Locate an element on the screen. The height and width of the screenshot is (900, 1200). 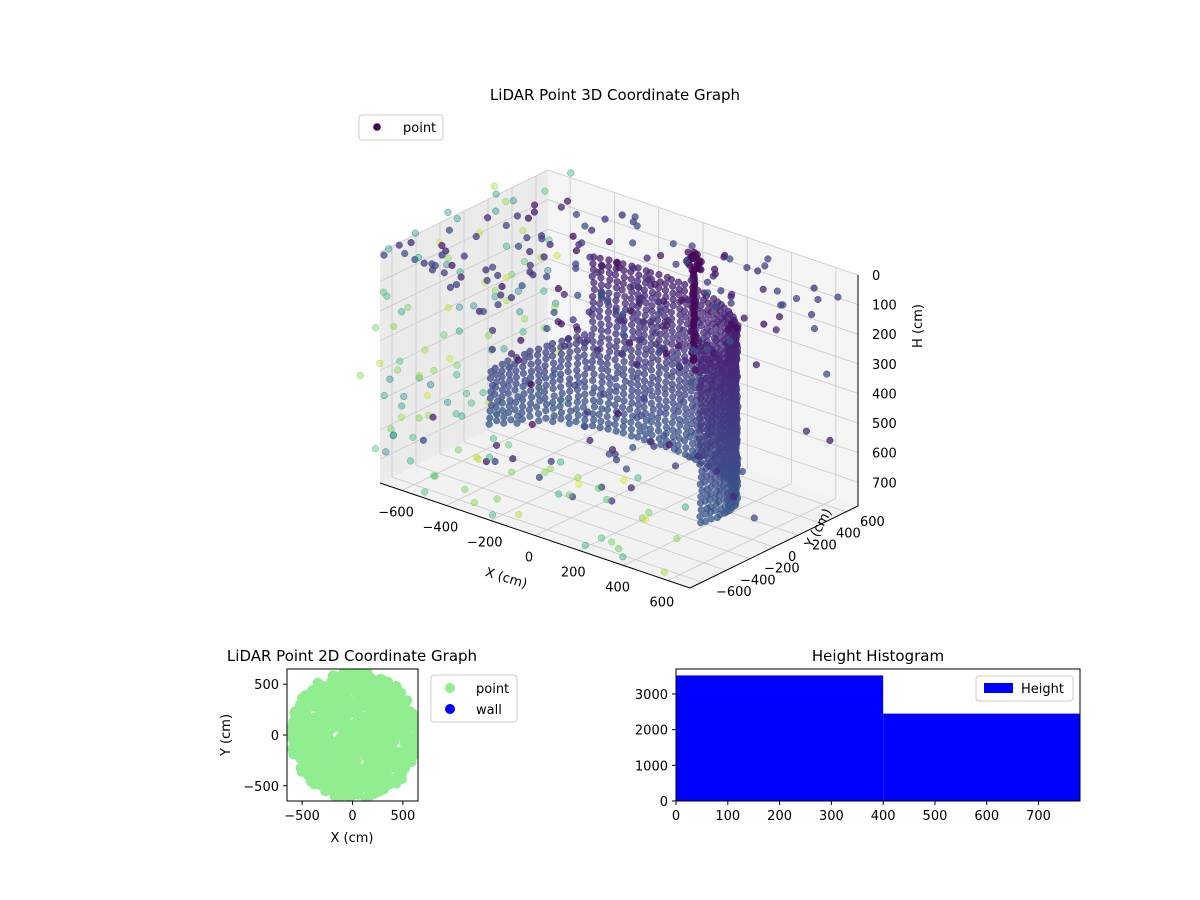
chart-3d-gridline is located at coordinates (703, 222).